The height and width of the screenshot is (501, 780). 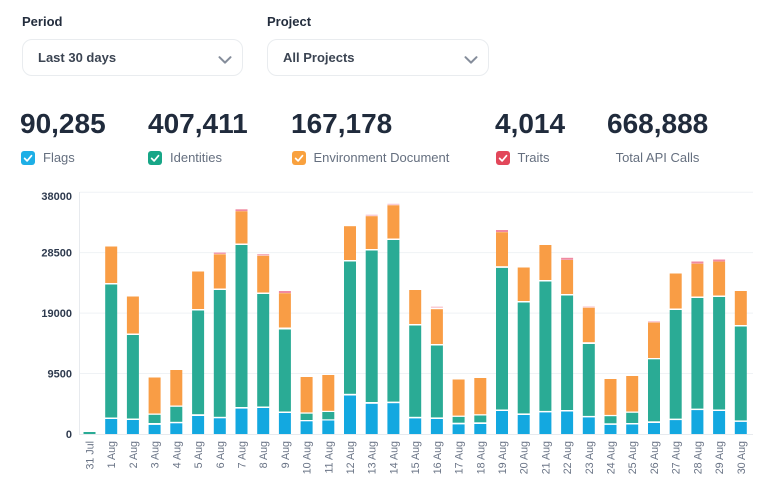 What do you see at coordinates (503, 457) in the screenshot?
I see `svg-text: 19 Aug` at bounding box center [503, 457].